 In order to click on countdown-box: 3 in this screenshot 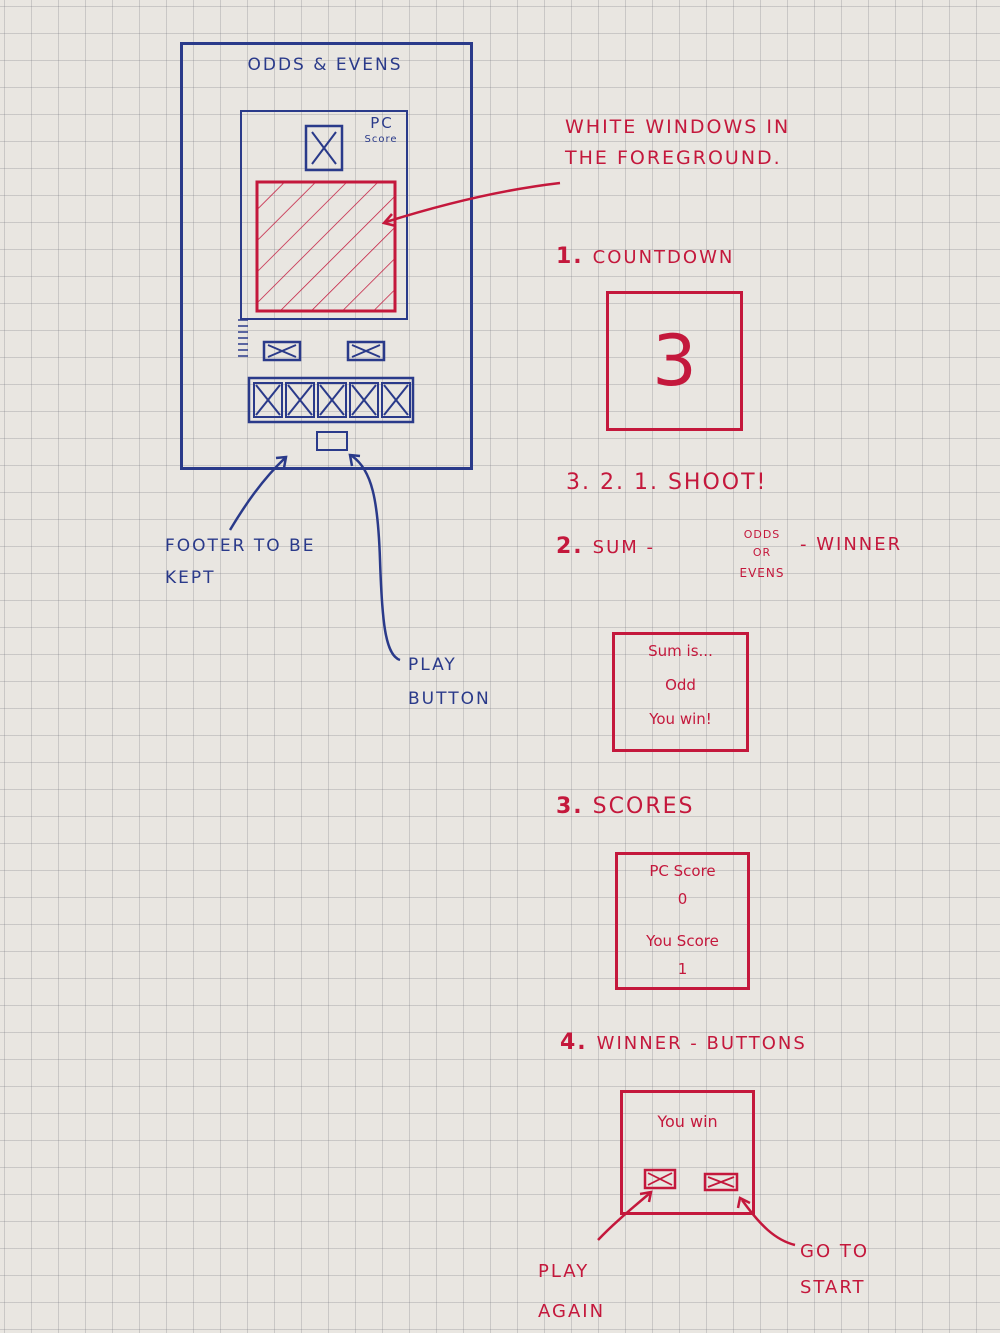, I will do `click(674, 361)`.